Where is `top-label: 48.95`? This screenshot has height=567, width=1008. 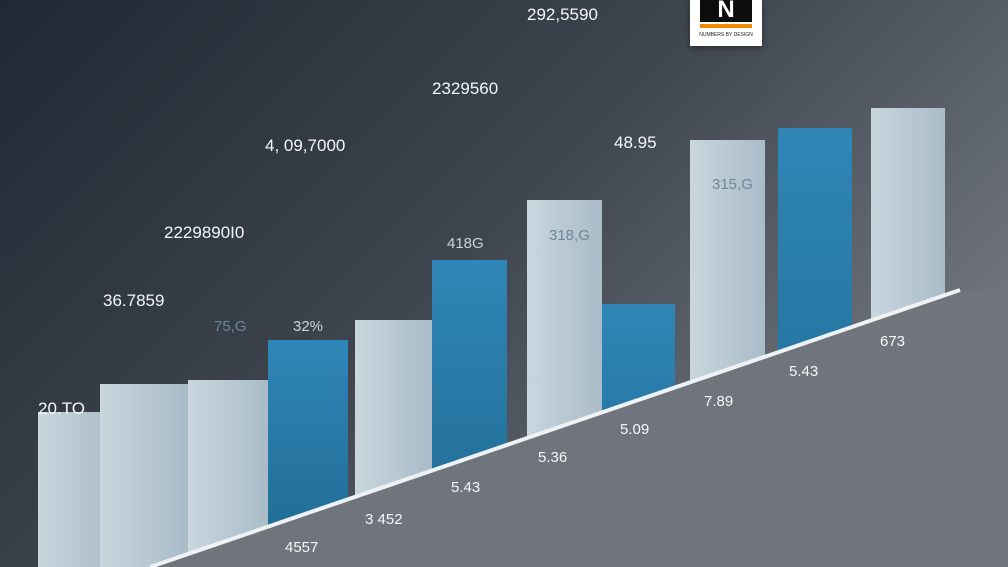 top-label: 48.95 is located at coordinates (635, 142).